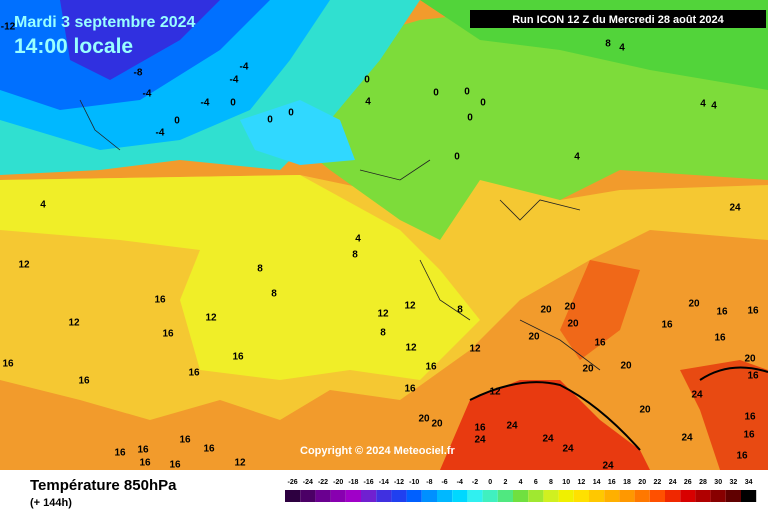 The height and width of the screenshot is (517, 768). I want to click on legend-tick: 30, so click(718, 482).